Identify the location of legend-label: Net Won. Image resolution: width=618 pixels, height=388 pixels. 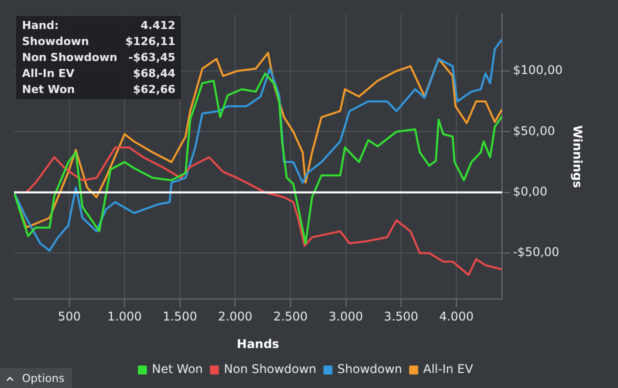
(177, 369).